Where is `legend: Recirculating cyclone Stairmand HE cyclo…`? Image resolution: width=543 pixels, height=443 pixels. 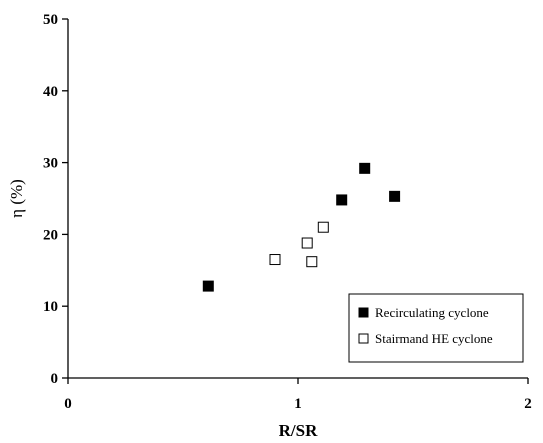 legend: Recirculating cyclone Stairmand HE cyclo… is located at coordinates (436, 328).